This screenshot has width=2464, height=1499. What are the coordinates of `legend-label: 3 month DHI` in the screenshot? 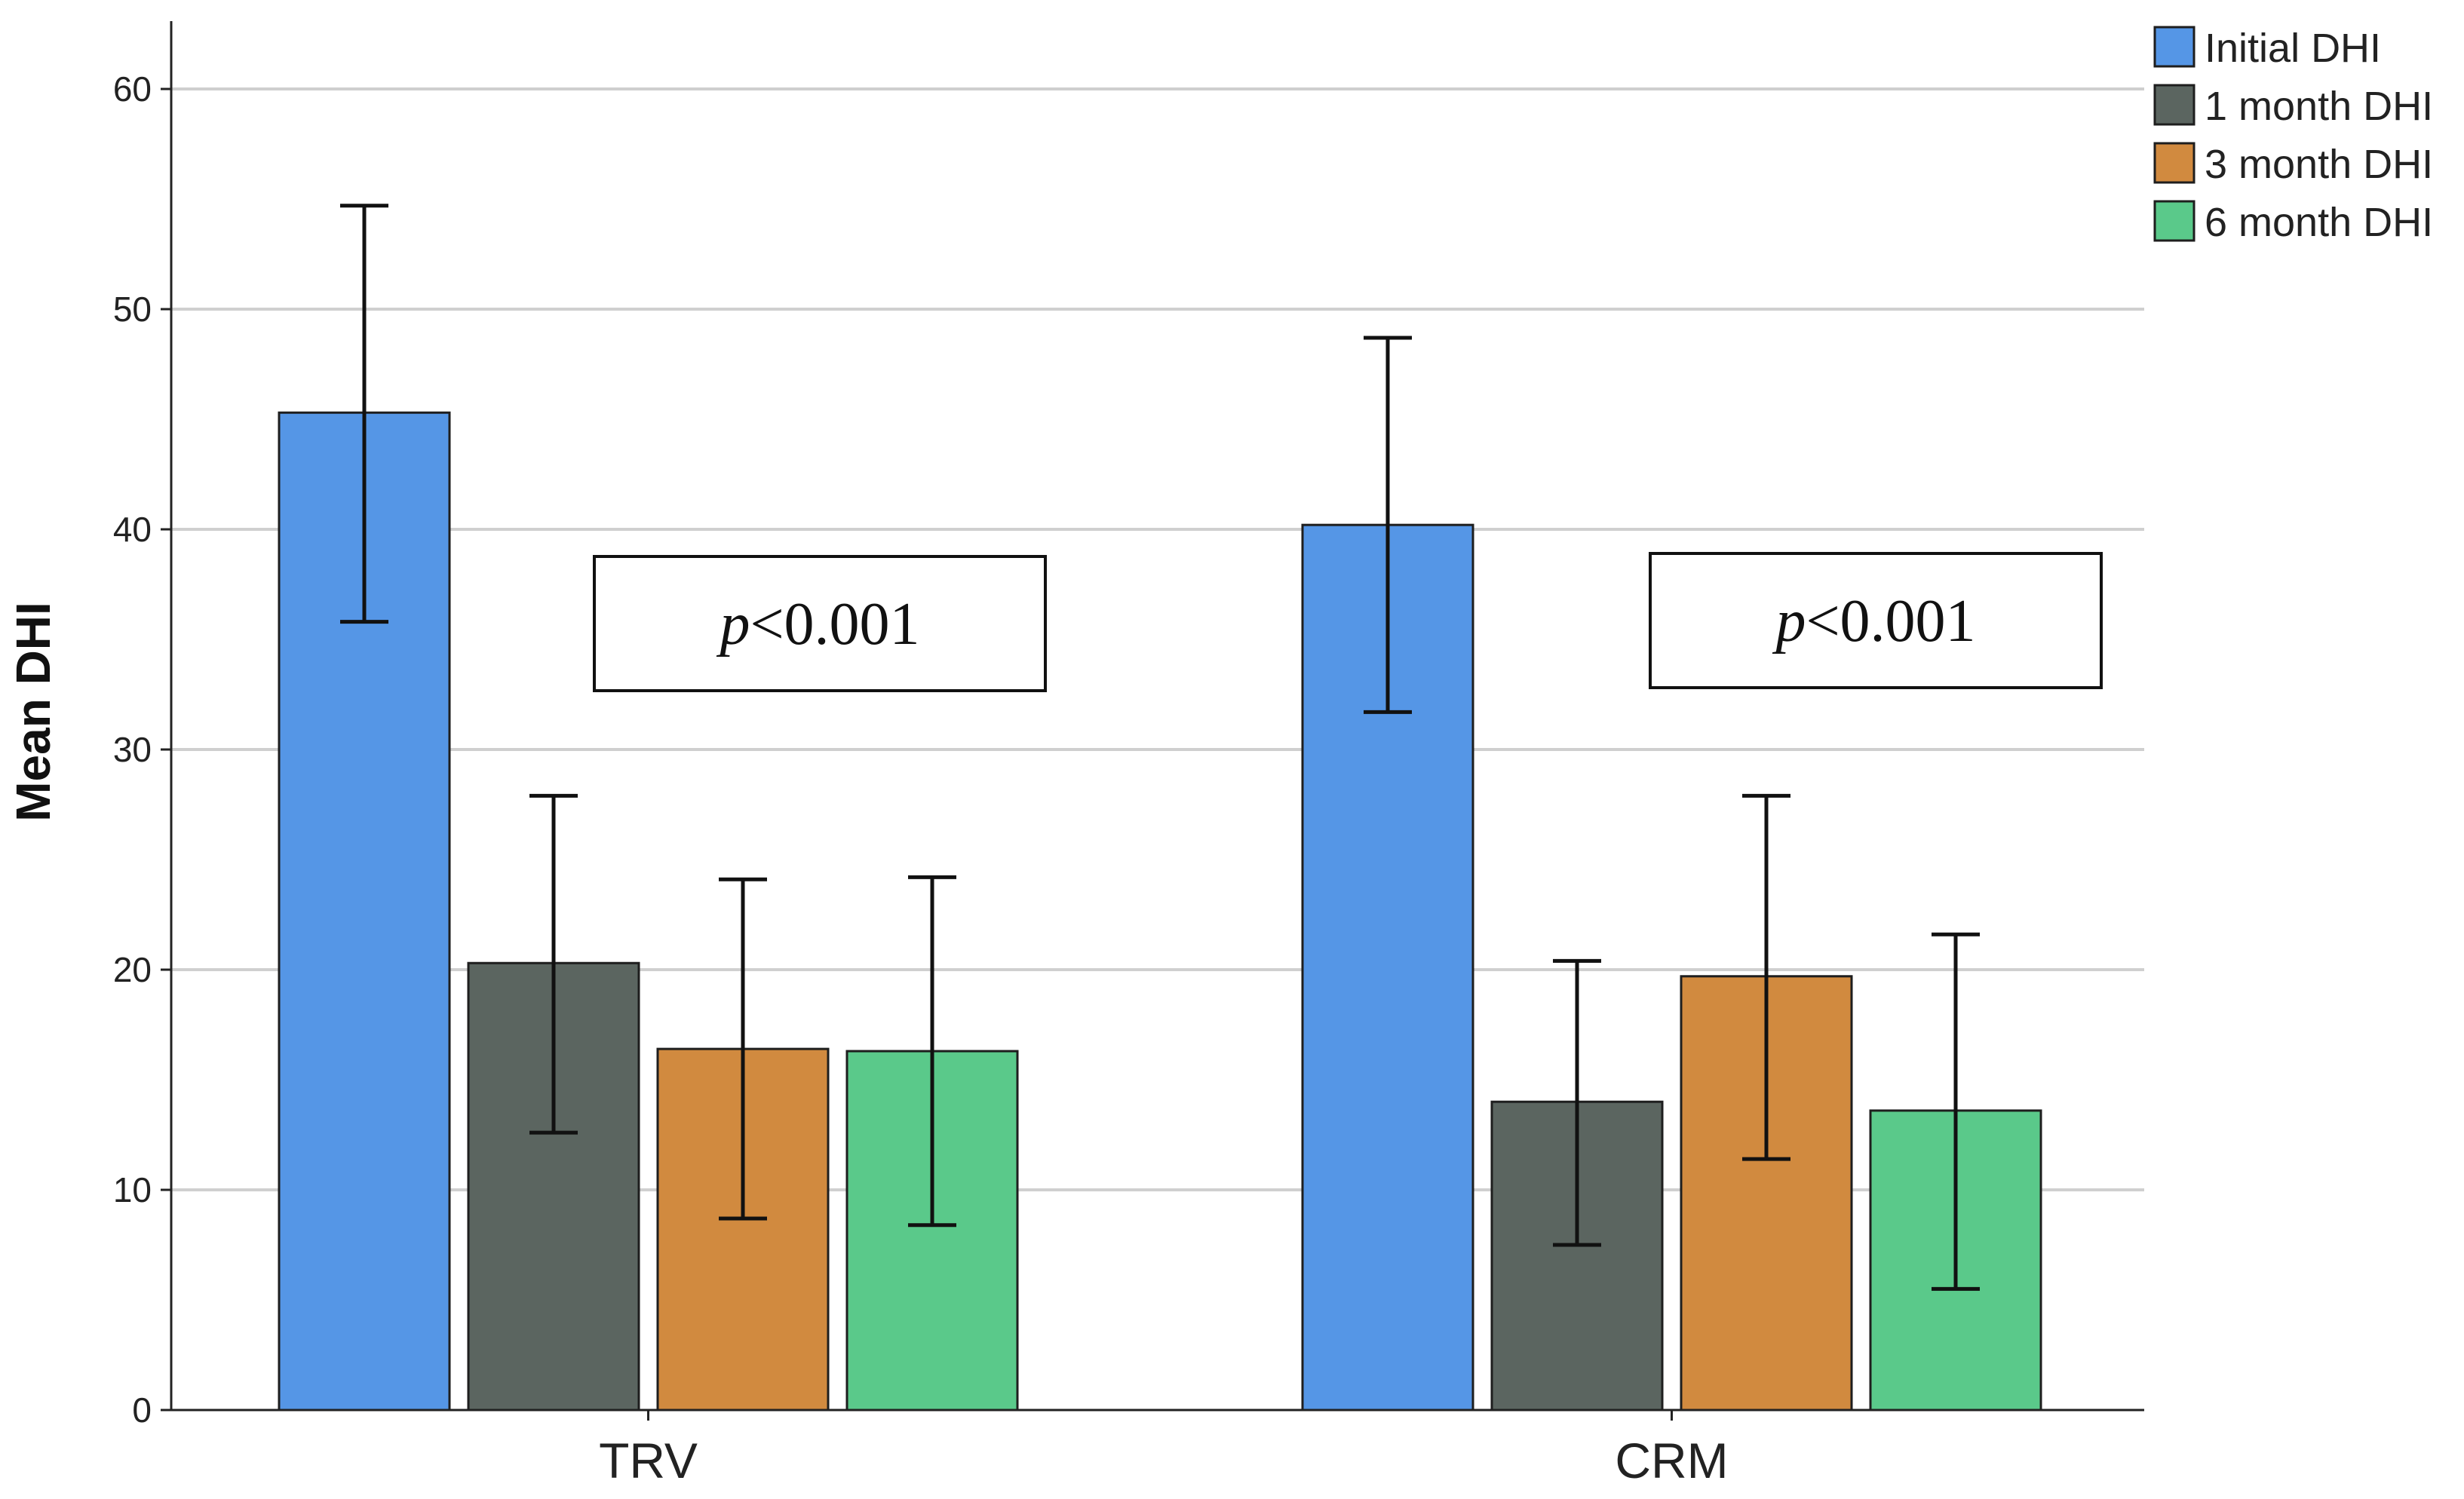 It's located at (2319, 164).